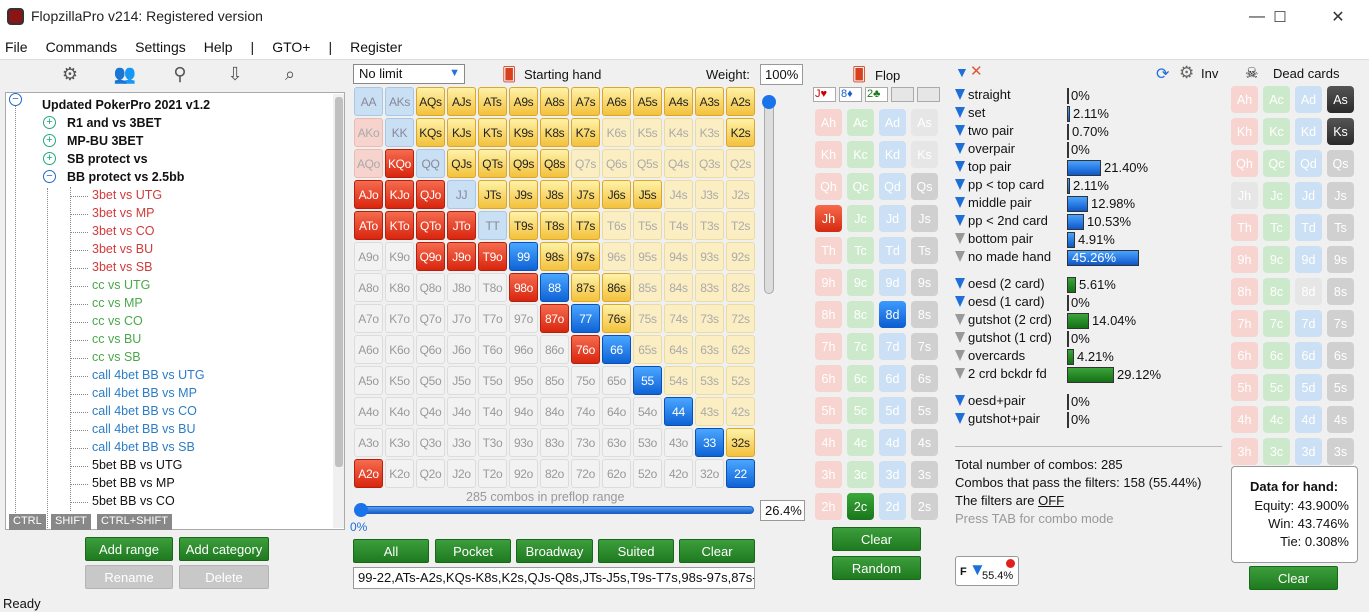 This screenshot has height=612, width=1369. What do you see at coordinates (1308, 163) in the screenshot?
I see `dead-card-Qd: Qd` at bounding box center [1308, 163].